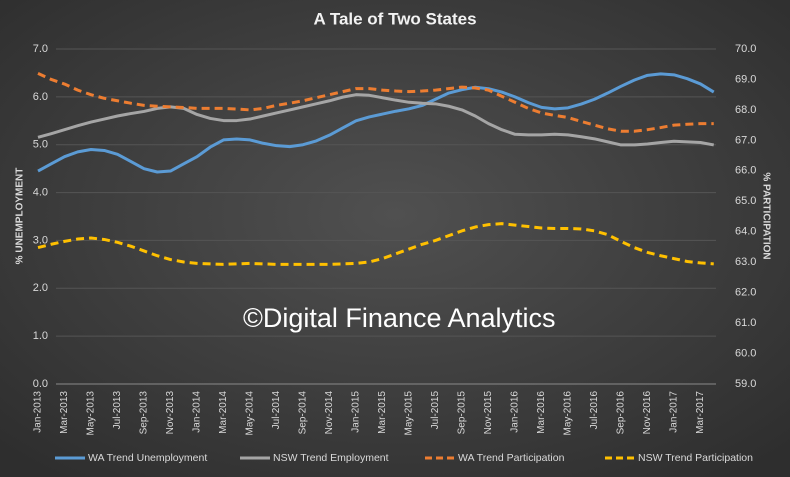 This screenshot has height=477, width=790. I want to click on legend-label: NSW Trend Employment, so click(331, 458).